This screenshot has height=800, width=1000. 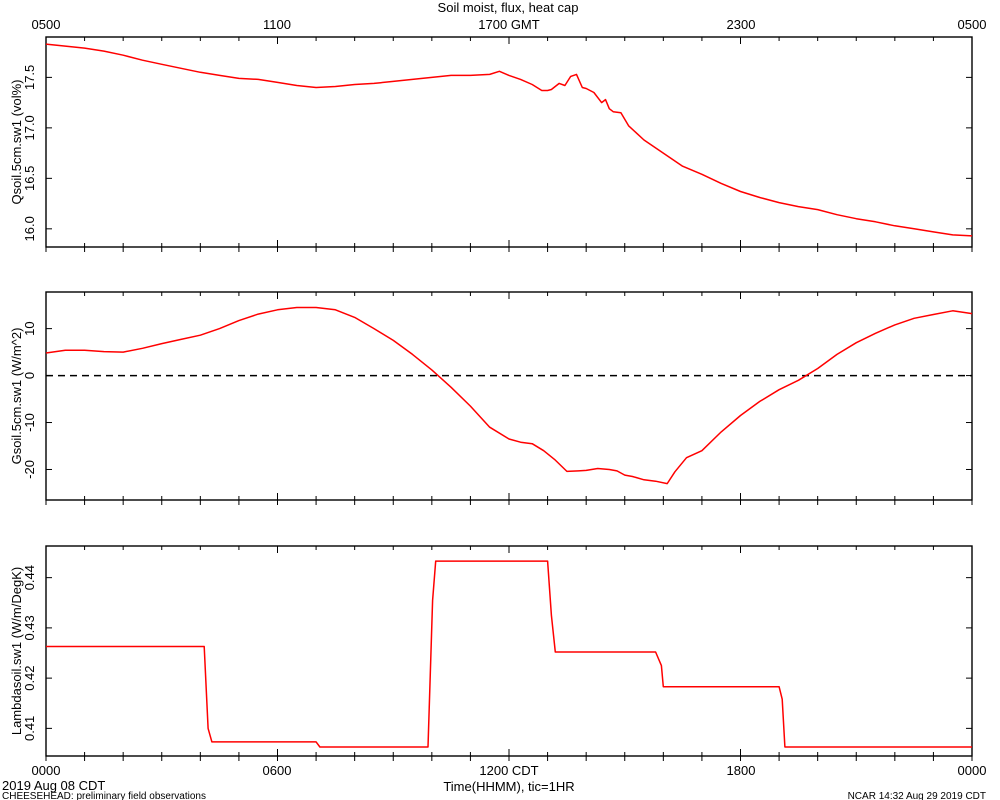 I want to click on footer-credit: NCAR 14:32 Aug 29 2019 CDT, so click(x=917, y=795).